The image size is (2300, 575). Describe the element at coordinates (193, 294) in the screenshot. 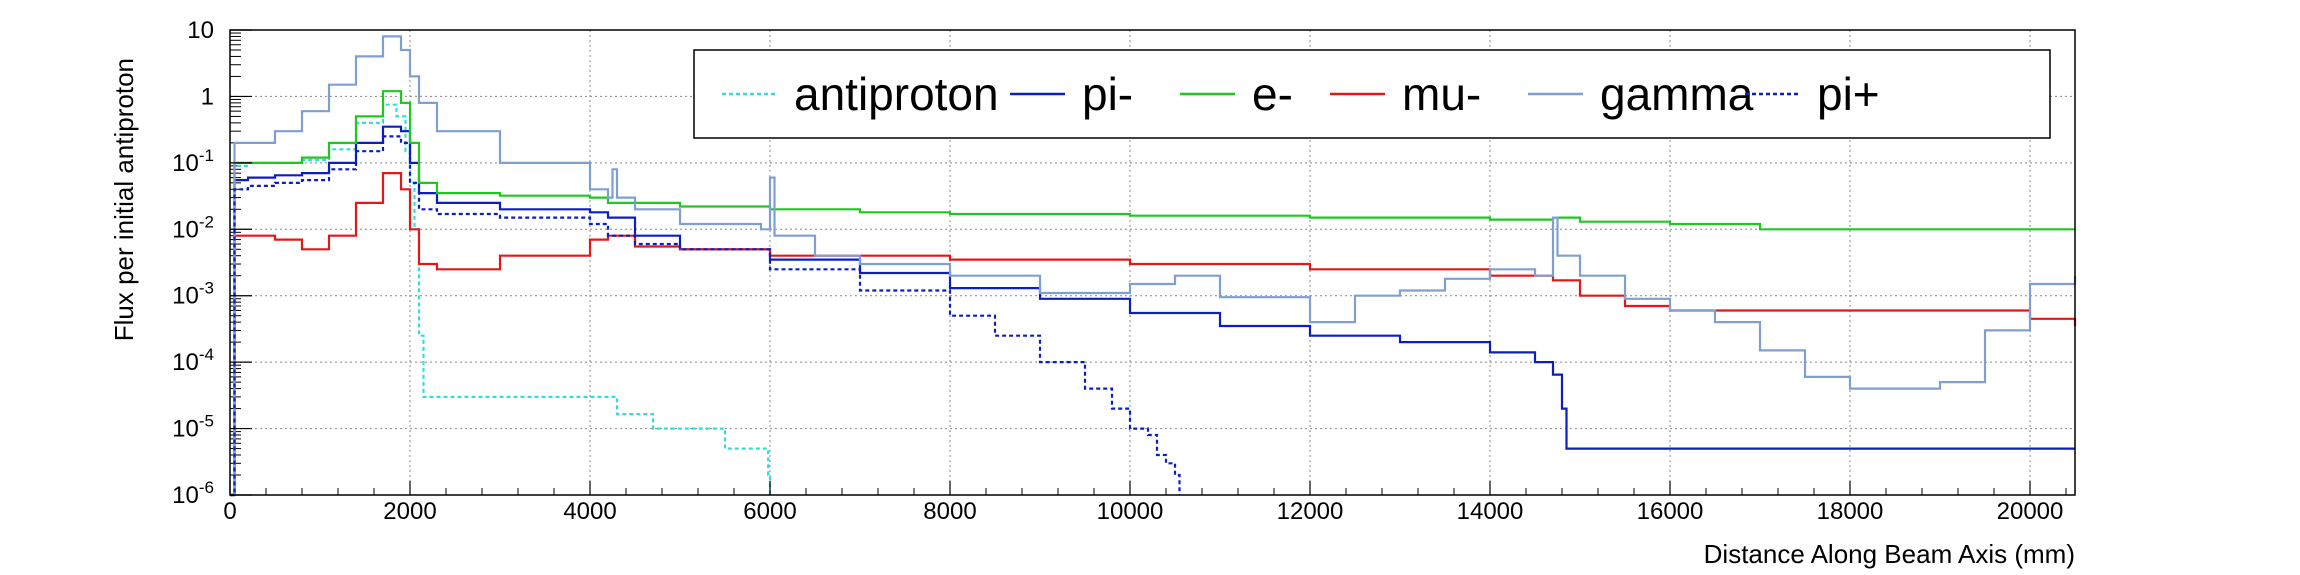

I see `y-tick-label: 10⁻³` at that location.